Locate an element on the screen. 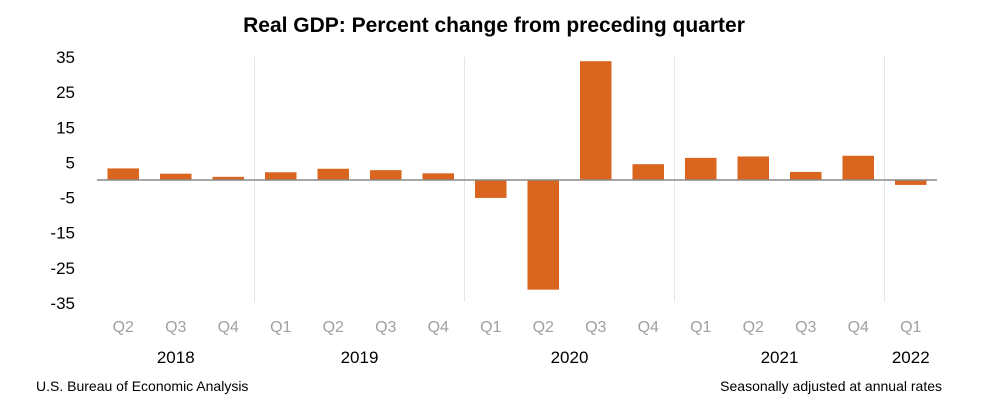 Image resolution: width=981 pixels, height=408 pixels. seasonal-note: Seasonally adjusted at annual rates is located at coordinates (831, 386).